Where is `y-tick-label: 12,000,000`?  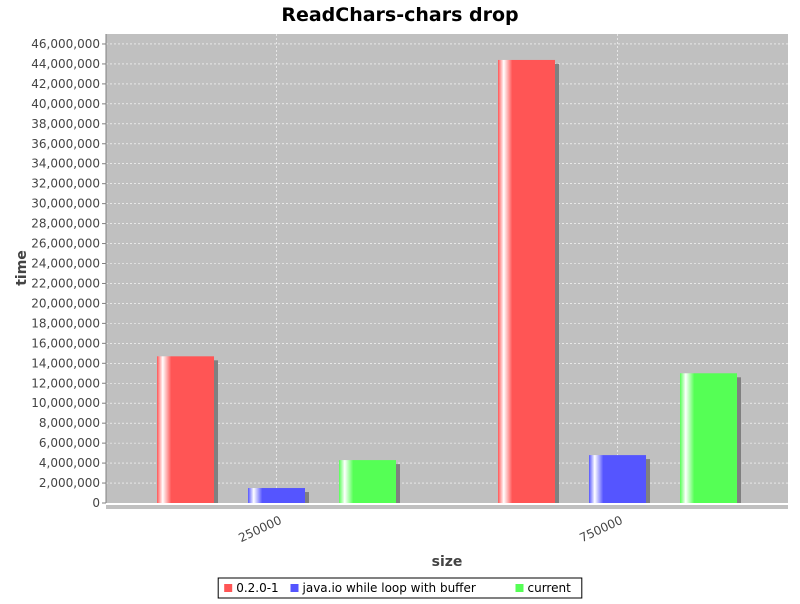 y-tick-label: 12,000,000 is located at coordinates (65, 383).